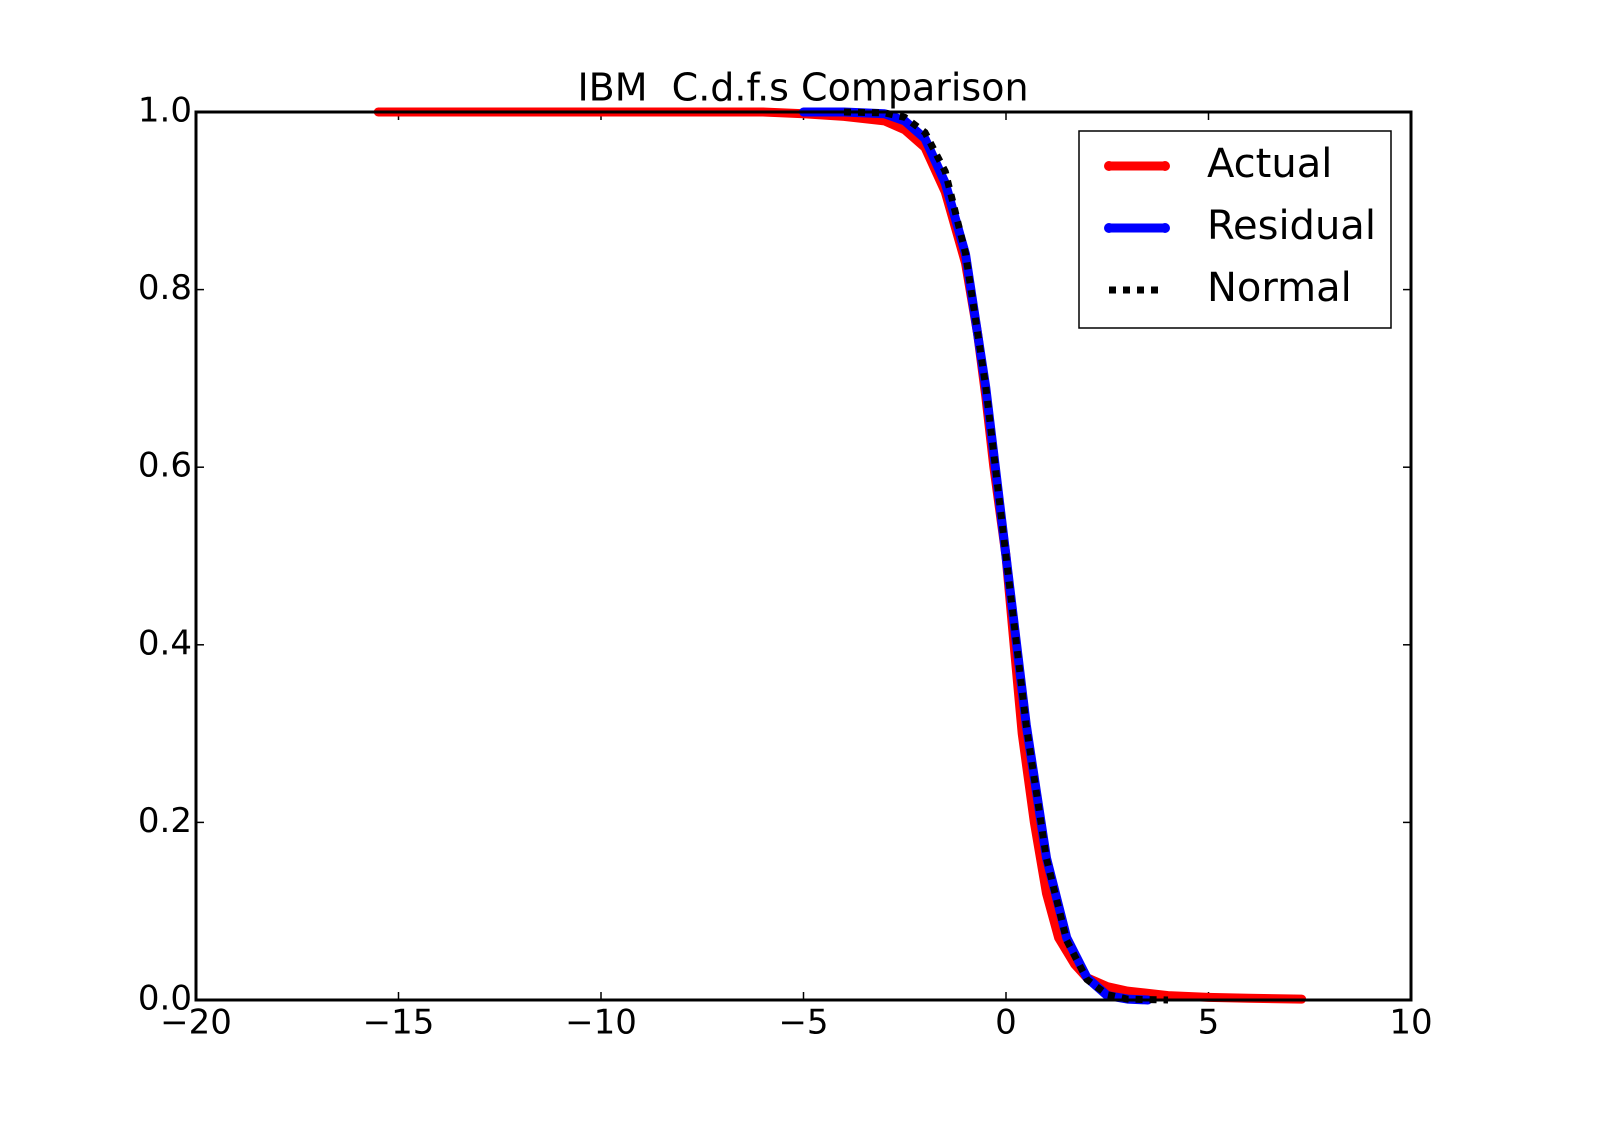 The image size is (1600, 1135). I want to click on x-tick-label: 10, so click(1410, 1023).